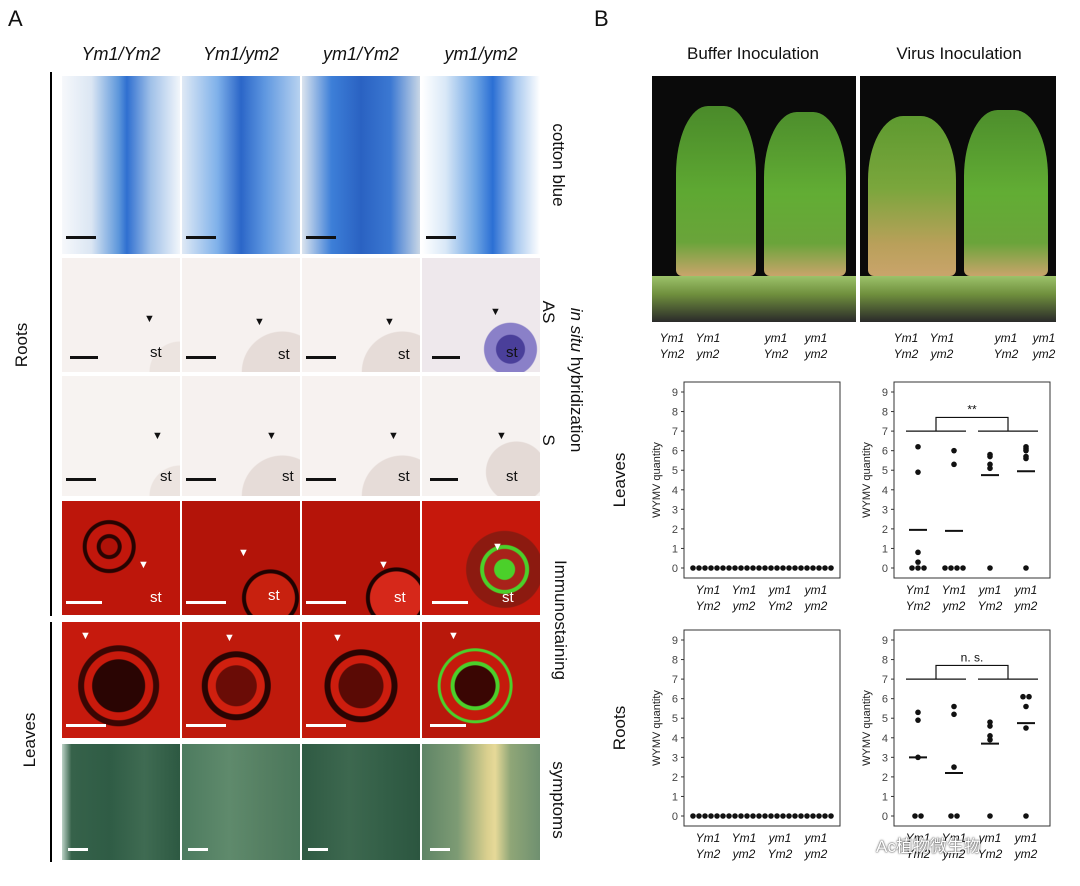 The image size is (1080, 886). What do you see at coordinates (885, 700) in the screenshot?
I see `y-tick-label: 6` at bounding box center [885, 700].